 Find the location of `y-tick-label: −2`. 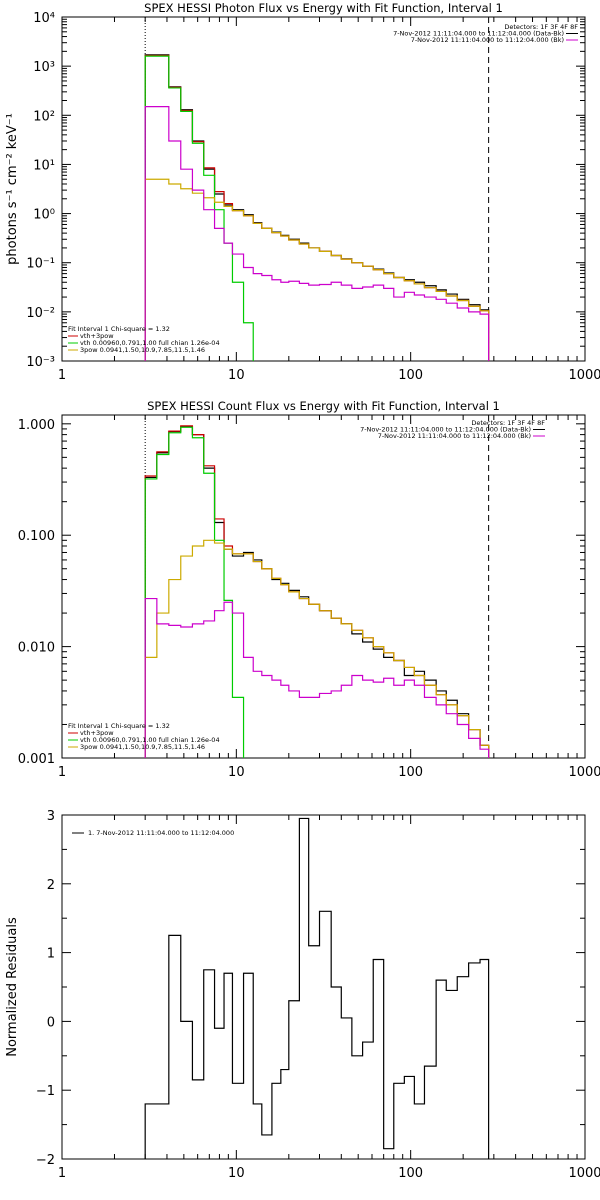

y-tick-label: −2 is located at coordinates (45, 1160).